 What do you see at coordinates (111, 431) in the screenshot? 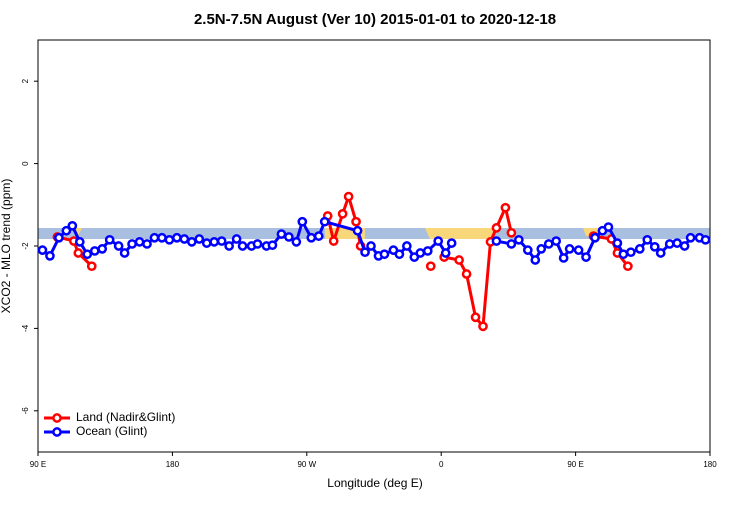
I see `legend-label: Ocean (Glint)` at bounding box center [111, 431].